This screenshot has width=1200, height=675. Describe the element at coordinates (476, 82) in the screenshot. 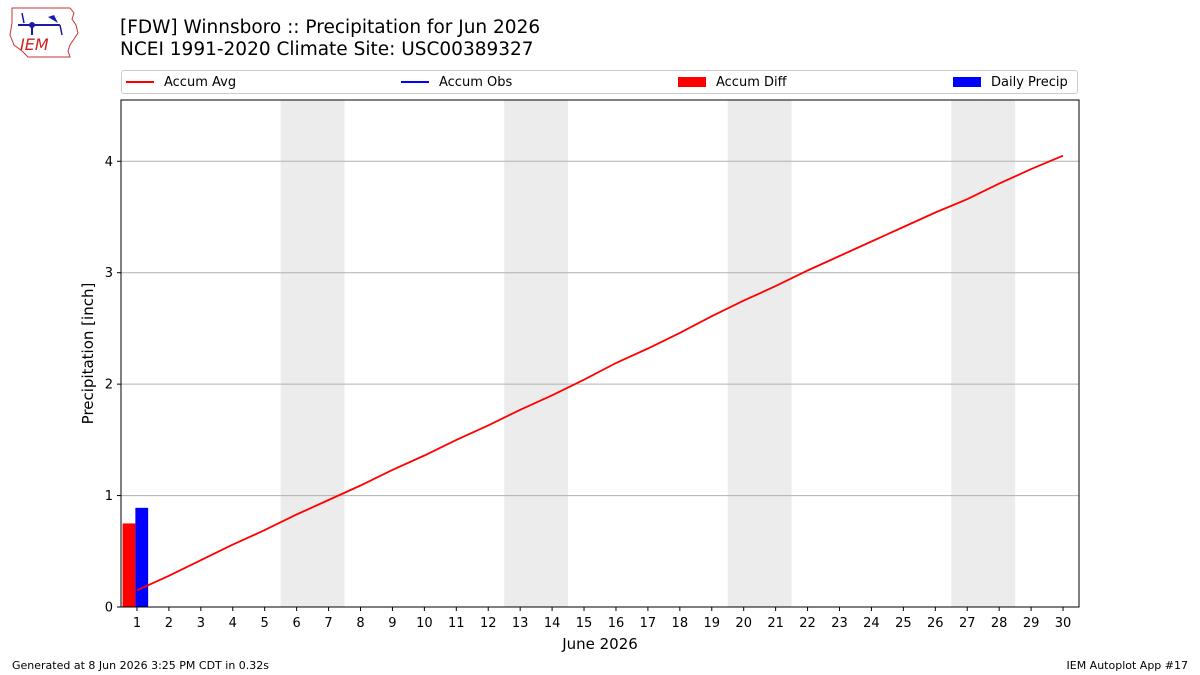

I see `legend-label-accum-obs: Accum Obs` at that location.